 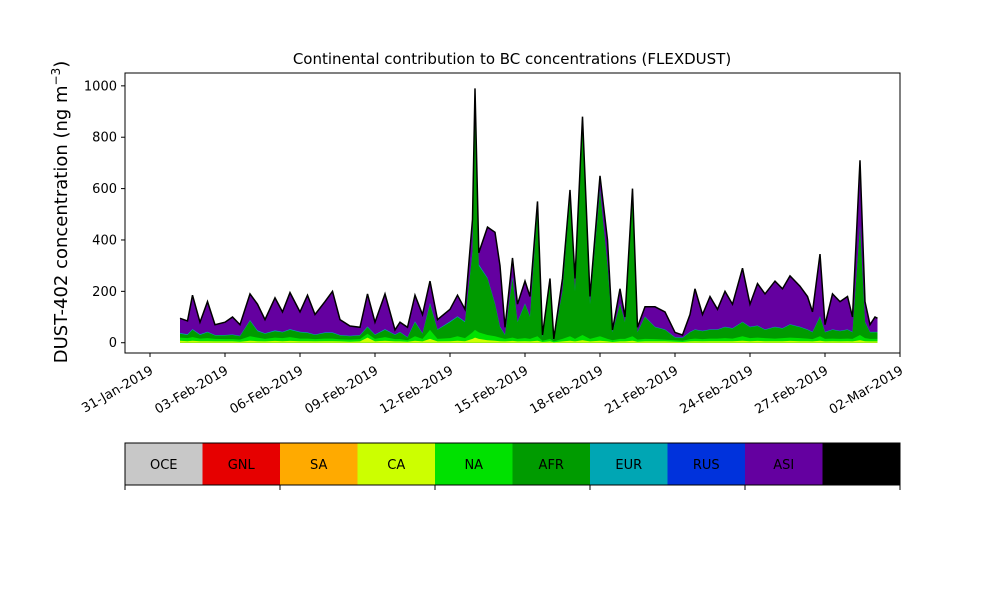 I want to click on colorbar-swatch-afr, so click(x=551, y=464).